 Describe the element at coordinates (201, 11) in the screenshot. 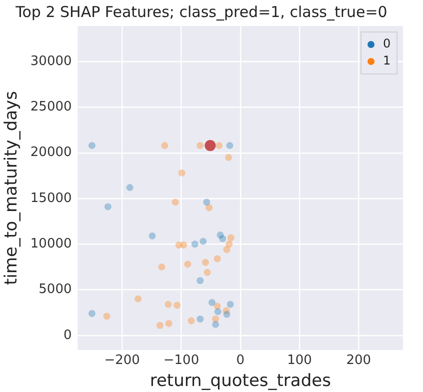

I see `chart-title: Top 2 SHAP Features; class_pred=1, class_true=0` at that location.